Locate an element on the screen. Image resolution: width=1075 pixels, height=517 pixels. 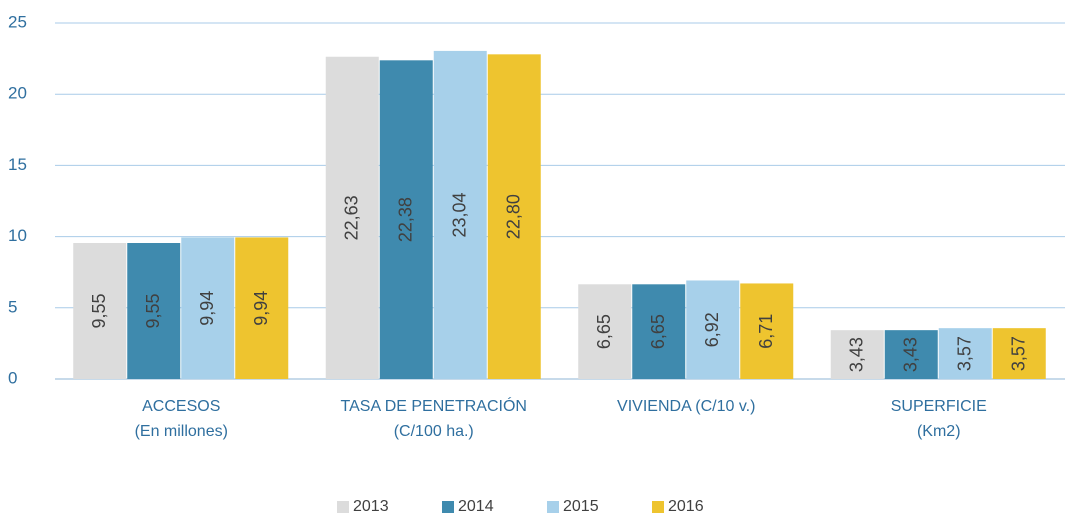
value-label: 6,92 is located at coordinates (712, 329).